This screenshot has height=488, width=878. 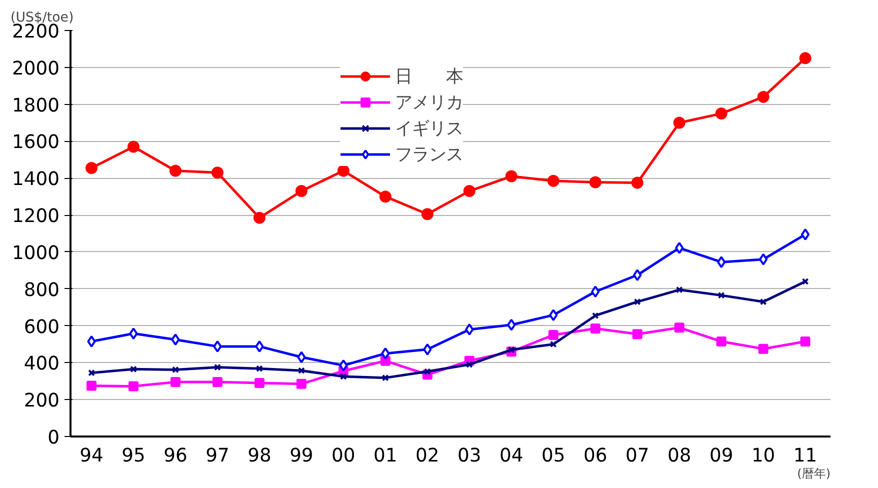 What do you see at coordinates (679, 456) in the screenshot?
I see `x-tick-label: 08` at bounding box center [679, 456].